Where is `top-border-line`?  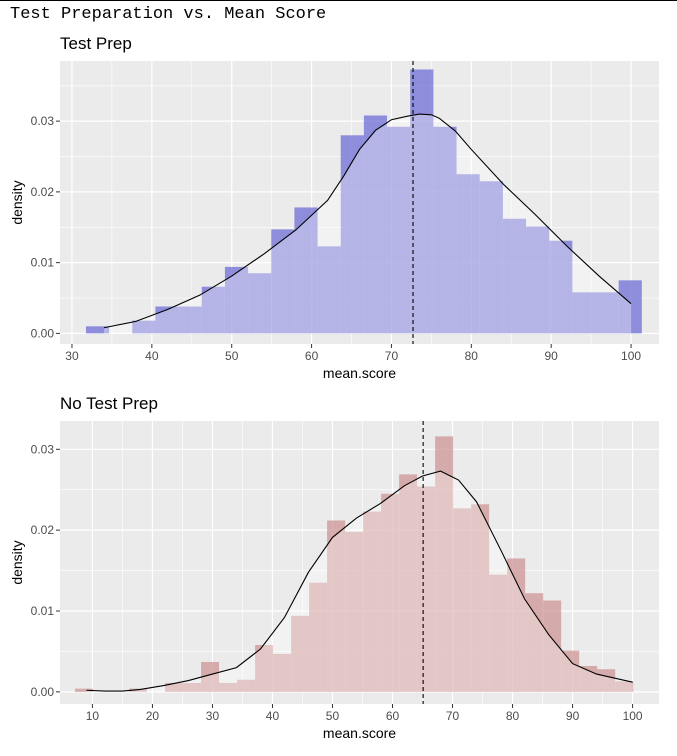
top-border-line is located at coordinates (338, 0).